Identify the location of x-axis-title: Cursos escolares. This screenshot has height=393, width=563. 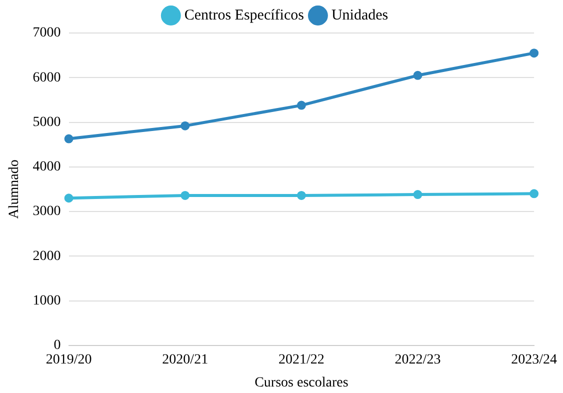
(301, 382).